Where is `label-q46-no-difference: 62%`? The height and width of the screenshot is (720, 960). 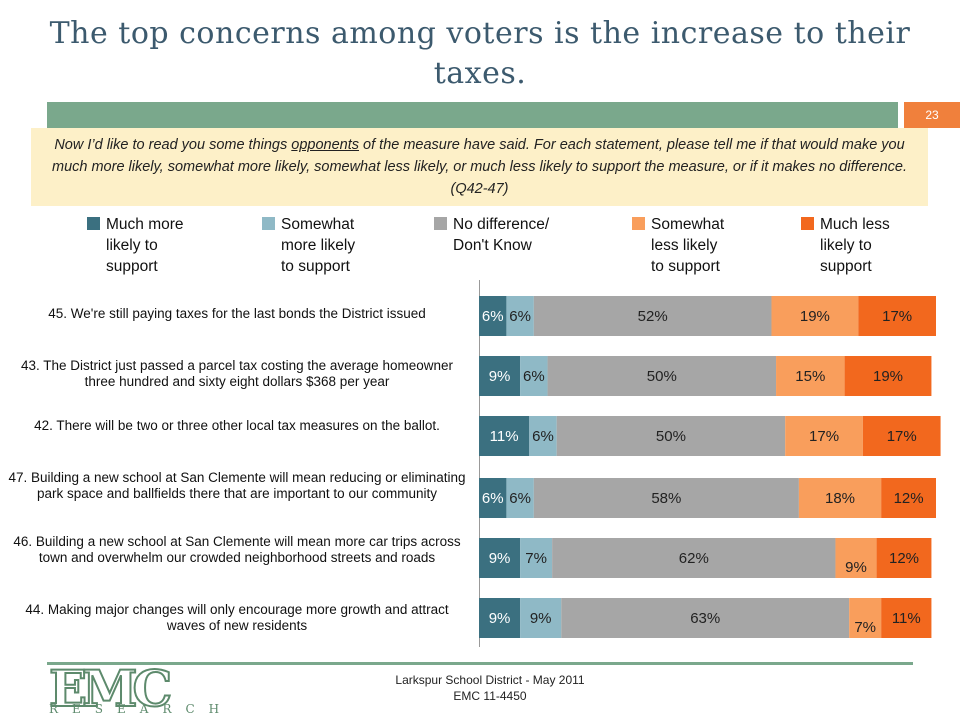 label-q46-no-difference: 62% is located at coordinates (694, 558).